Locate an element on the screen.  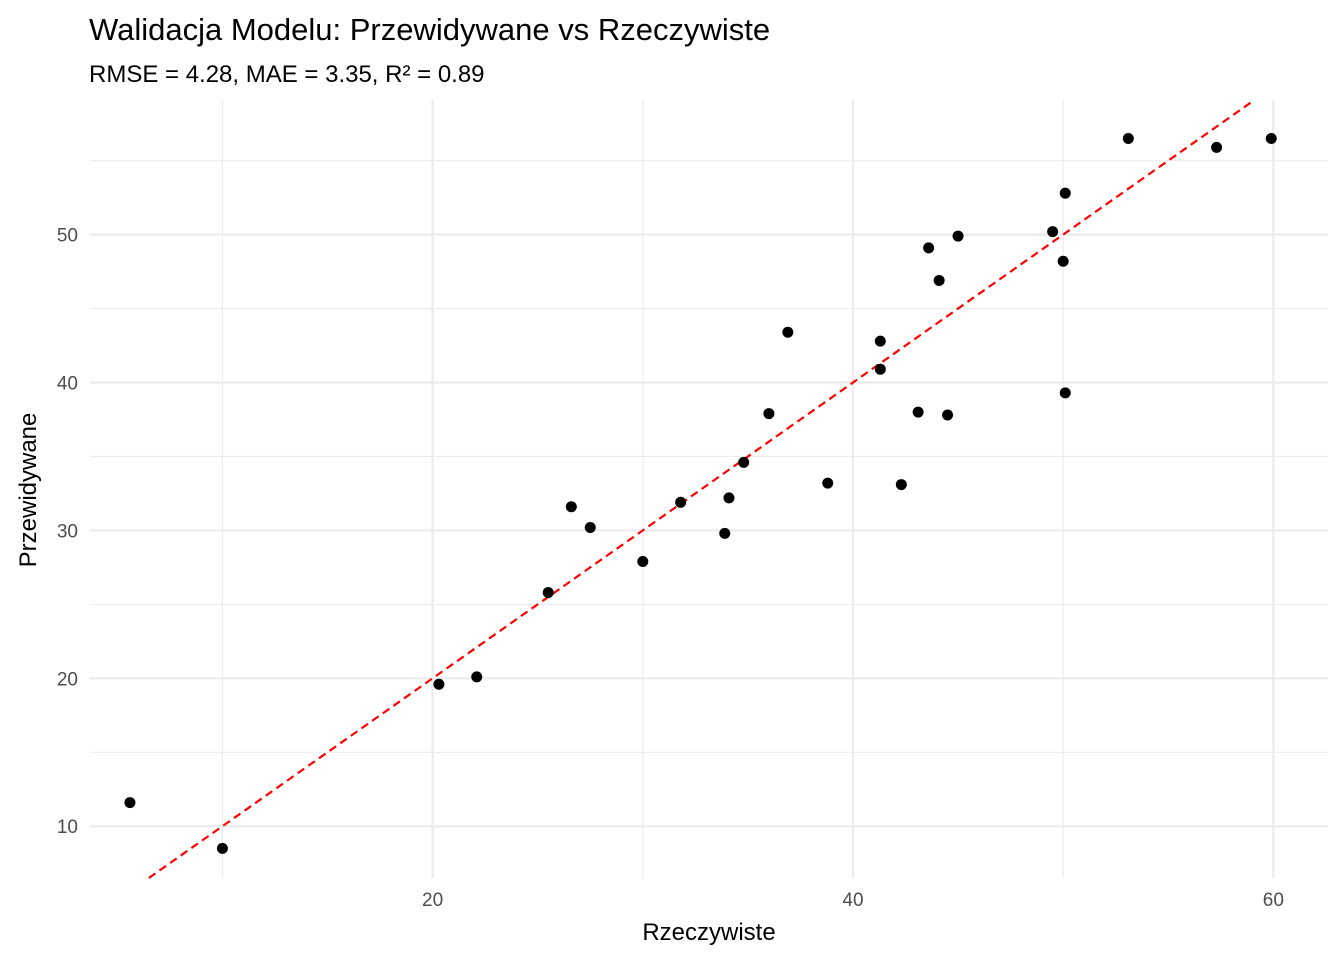
x-axis-title: Rzeczywiste is located at coordinates (708, 932).